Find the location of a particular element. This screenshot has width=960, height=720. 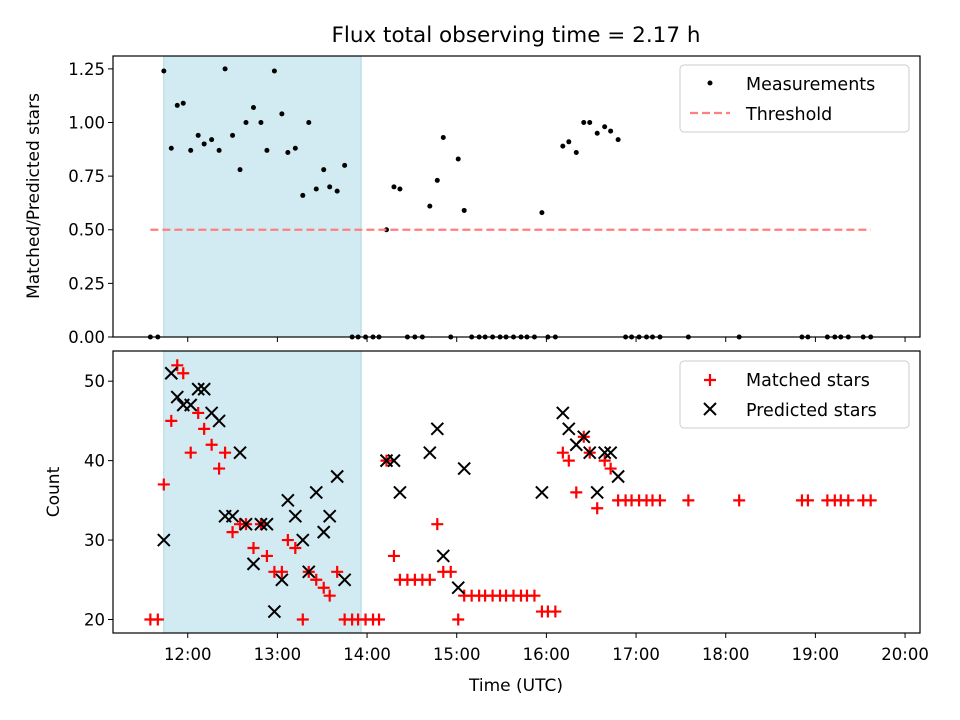

bottom-y-tick-label: 40 is located at coordinates (94, 461).